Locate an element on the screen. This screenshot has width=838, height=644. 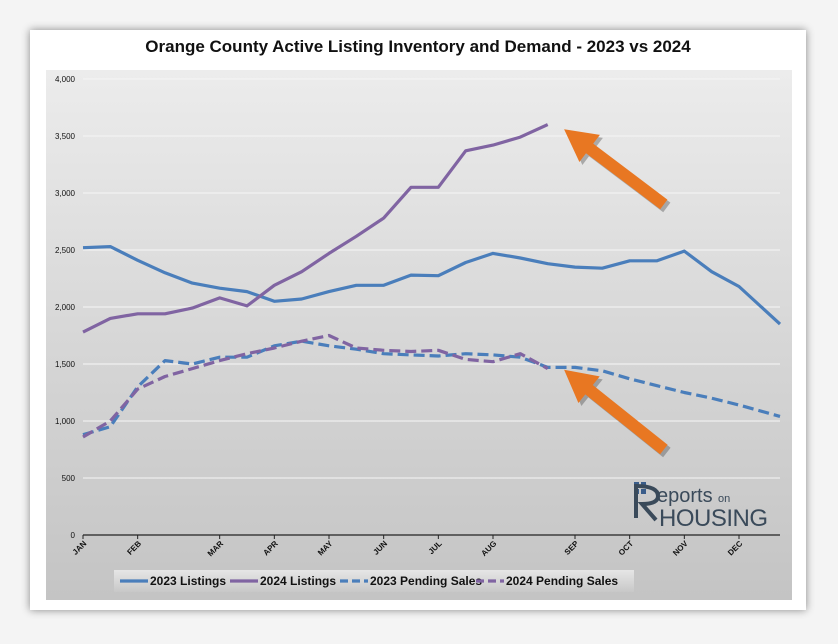
y-tick-label: 0 is located at coordinates (73, 535).